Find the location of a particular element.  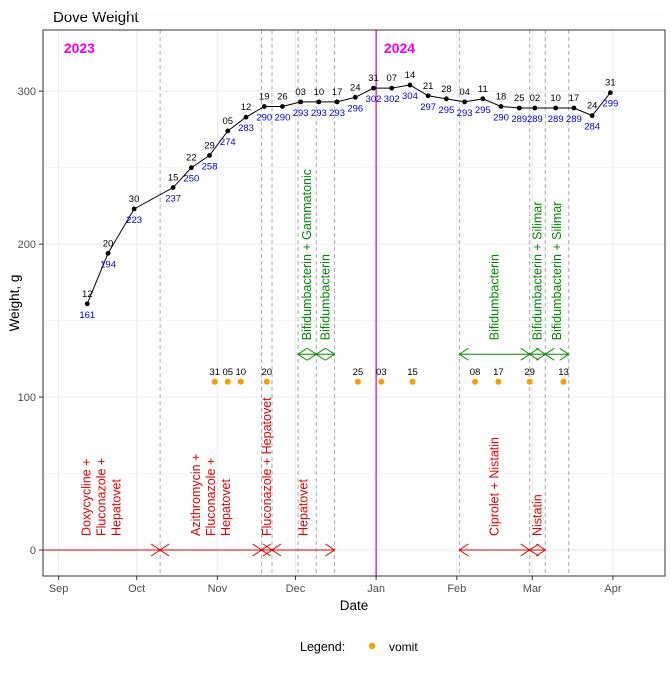

x-tick-label: Jan is located at coordinates (376, 589).